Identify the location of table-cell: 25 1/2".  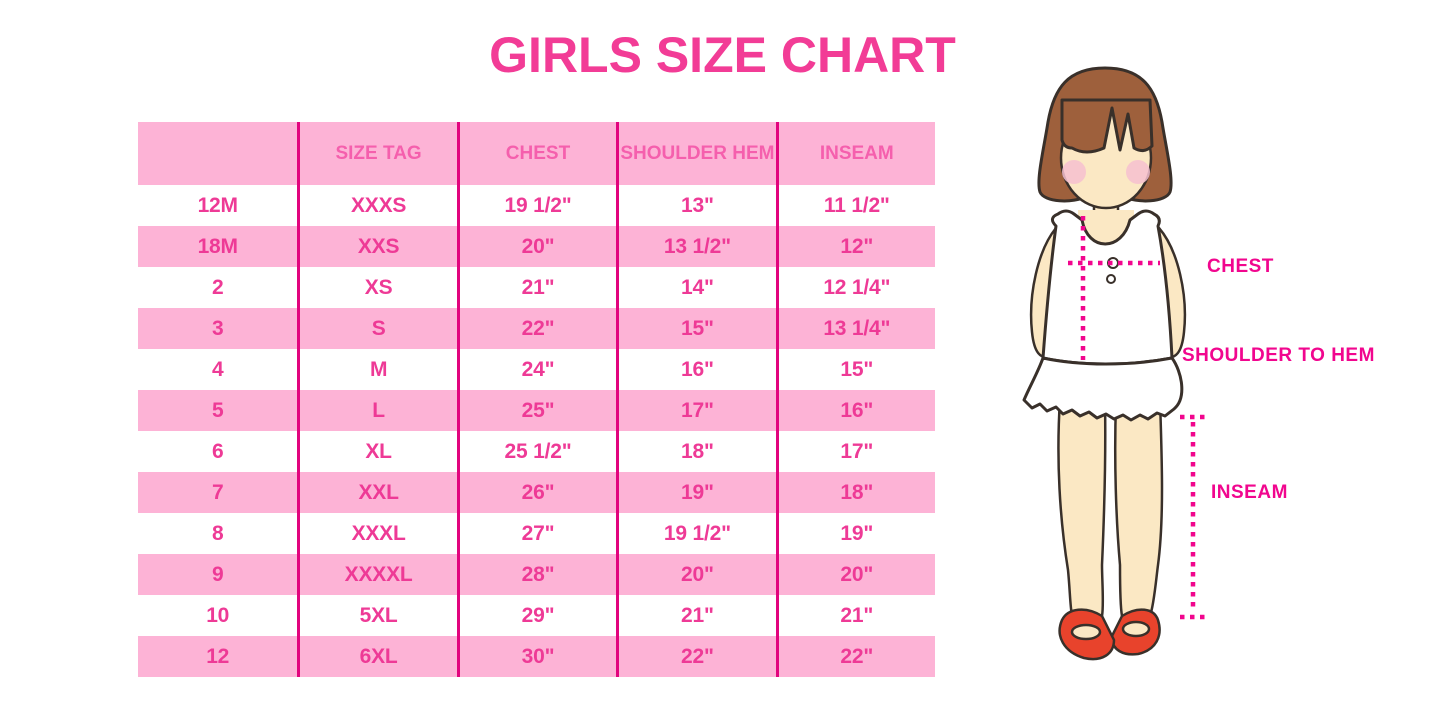
(536, 451).